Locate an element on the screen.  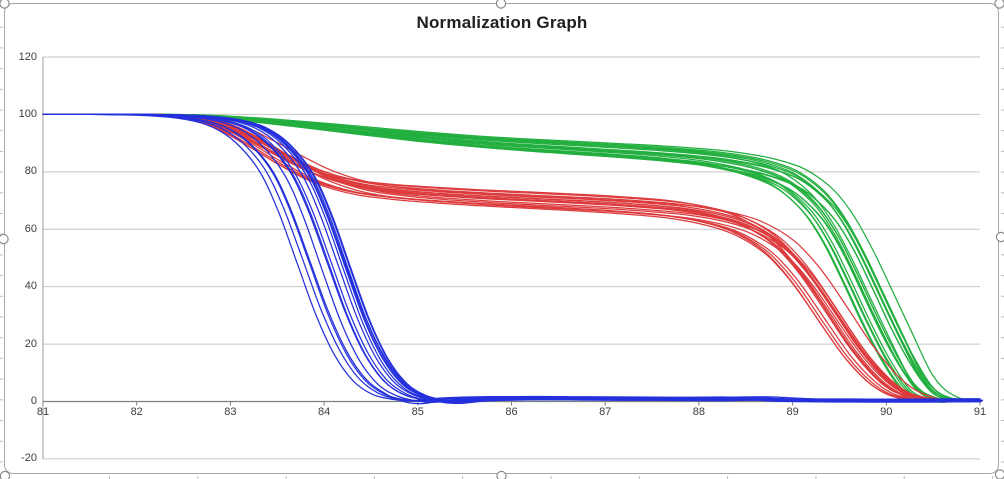
x-tick-label-91: 91 is located at coordinates (980, 412).